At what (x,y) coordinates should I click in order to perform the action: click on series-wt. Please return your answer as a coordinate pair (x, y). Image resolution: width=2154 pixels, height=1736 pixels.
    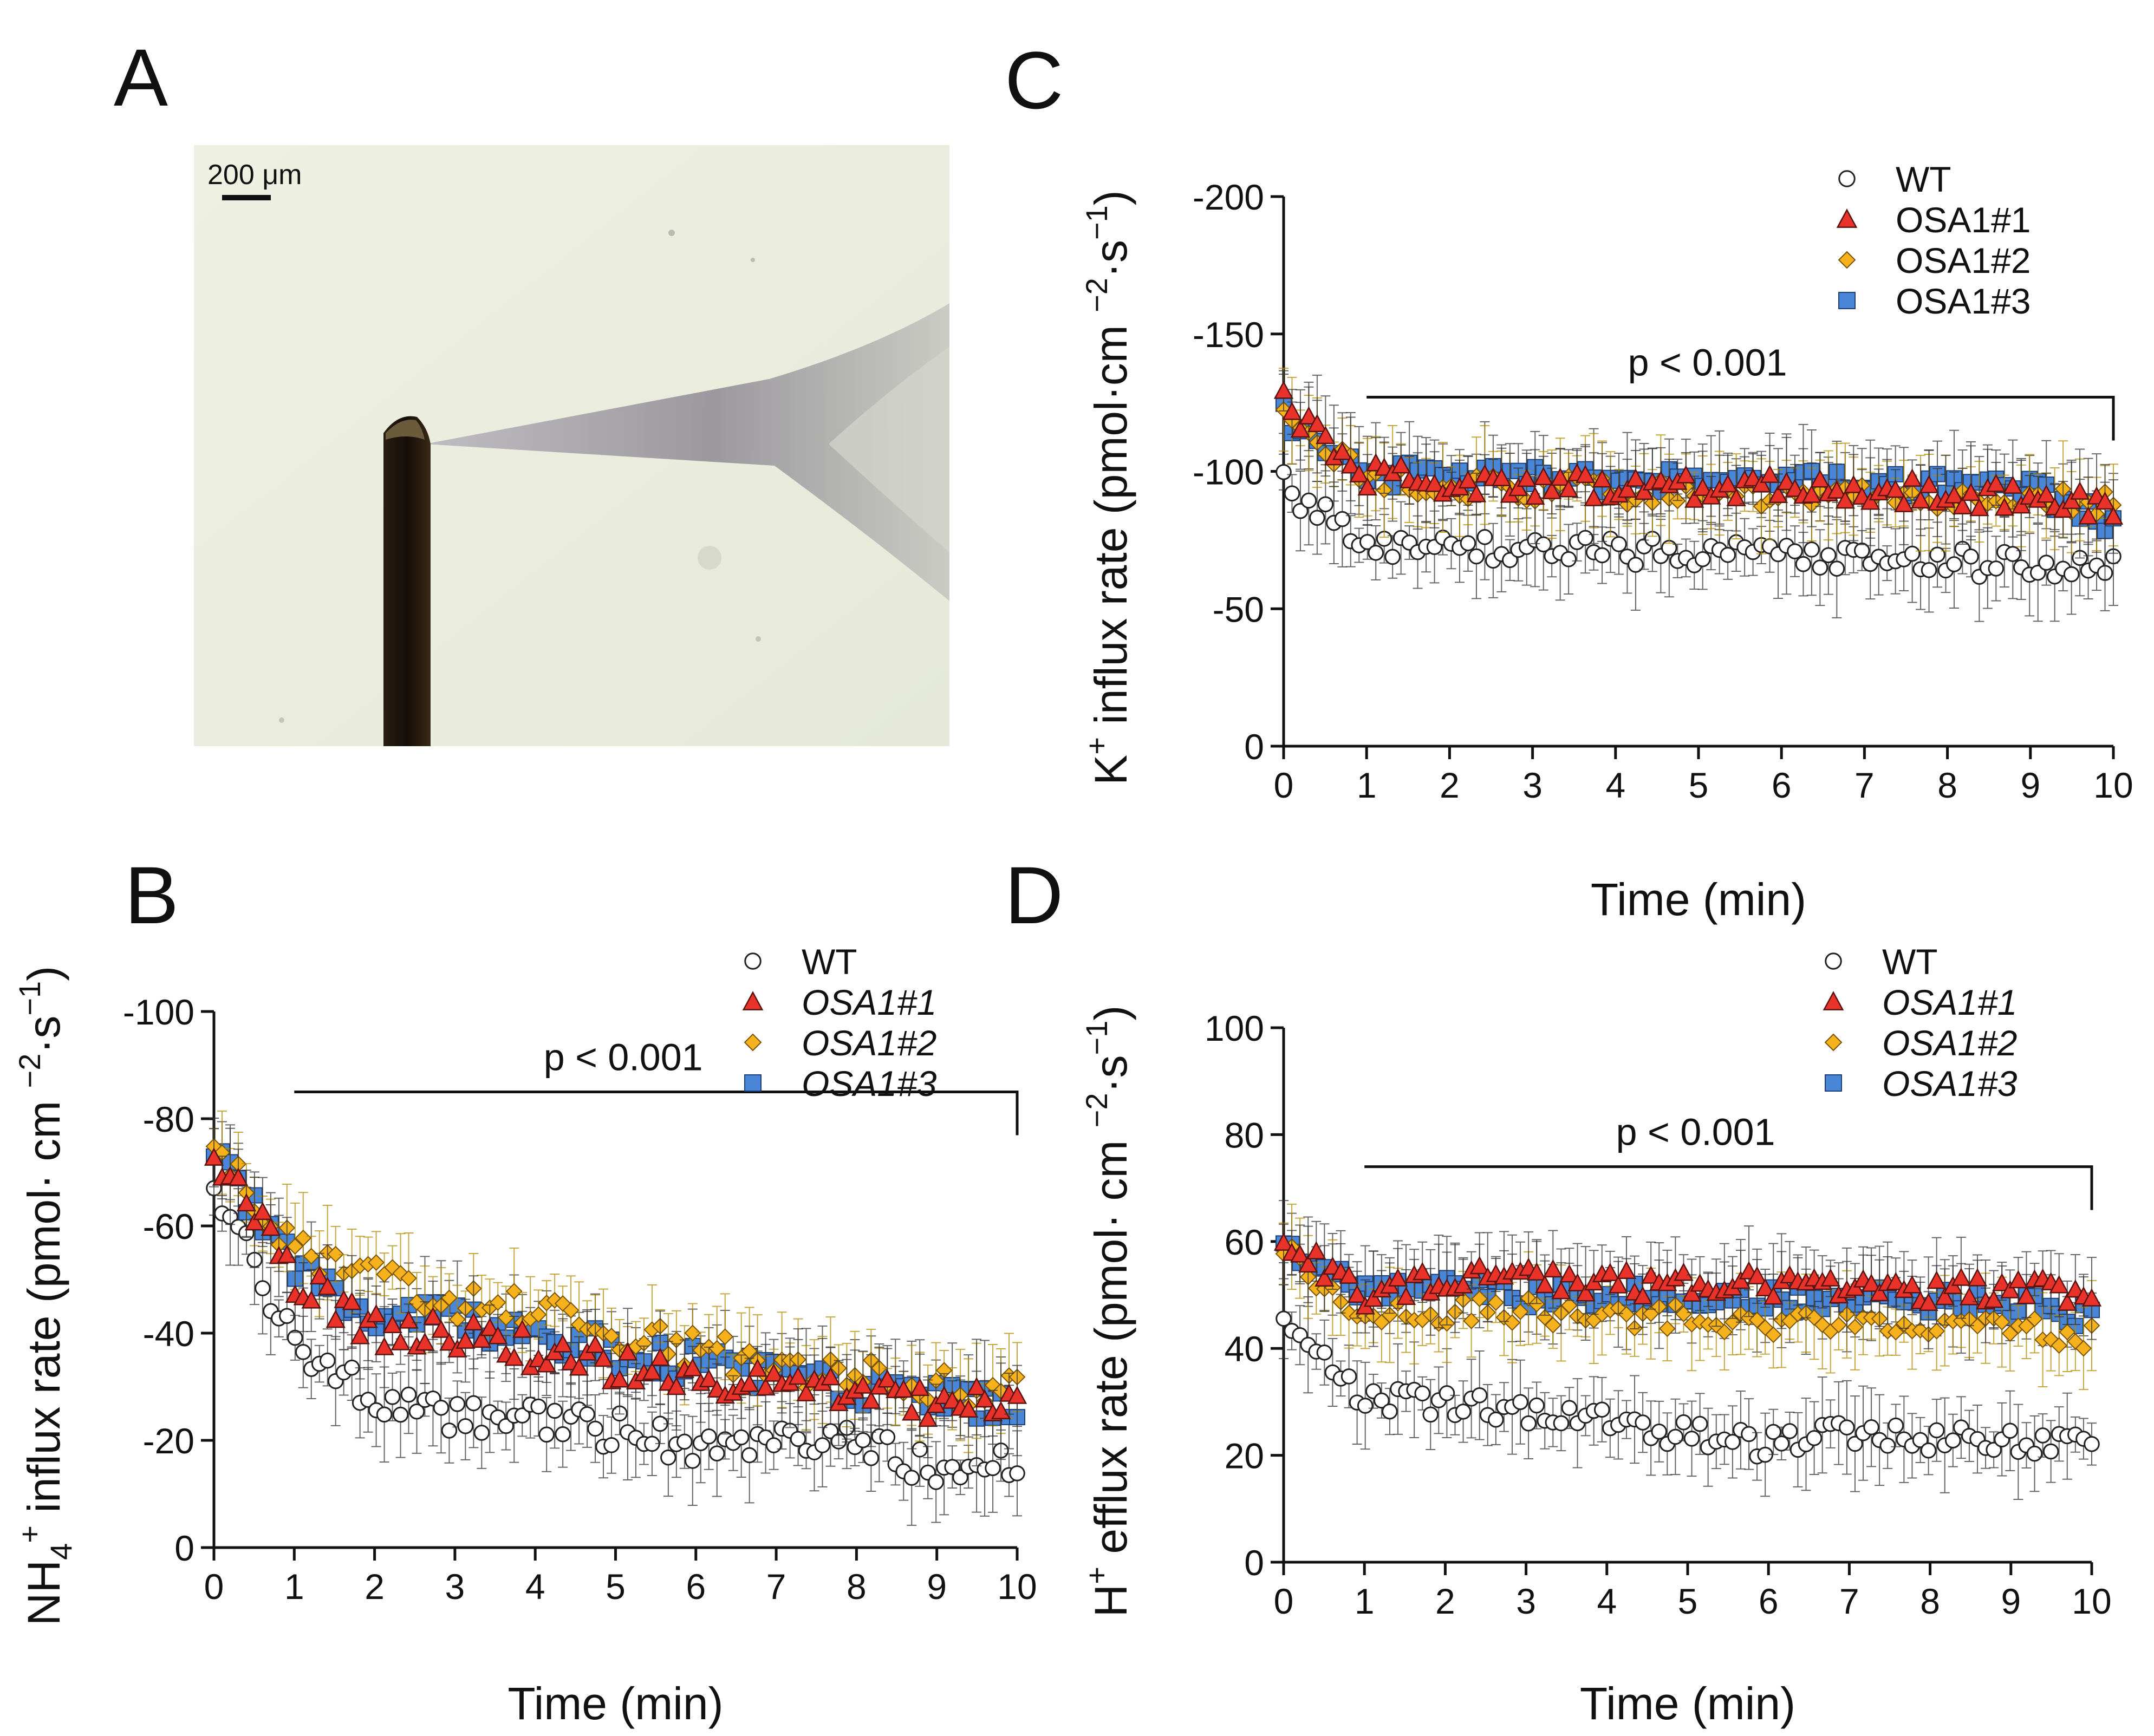
    Looking at the image, I should click on (1688, 1389).